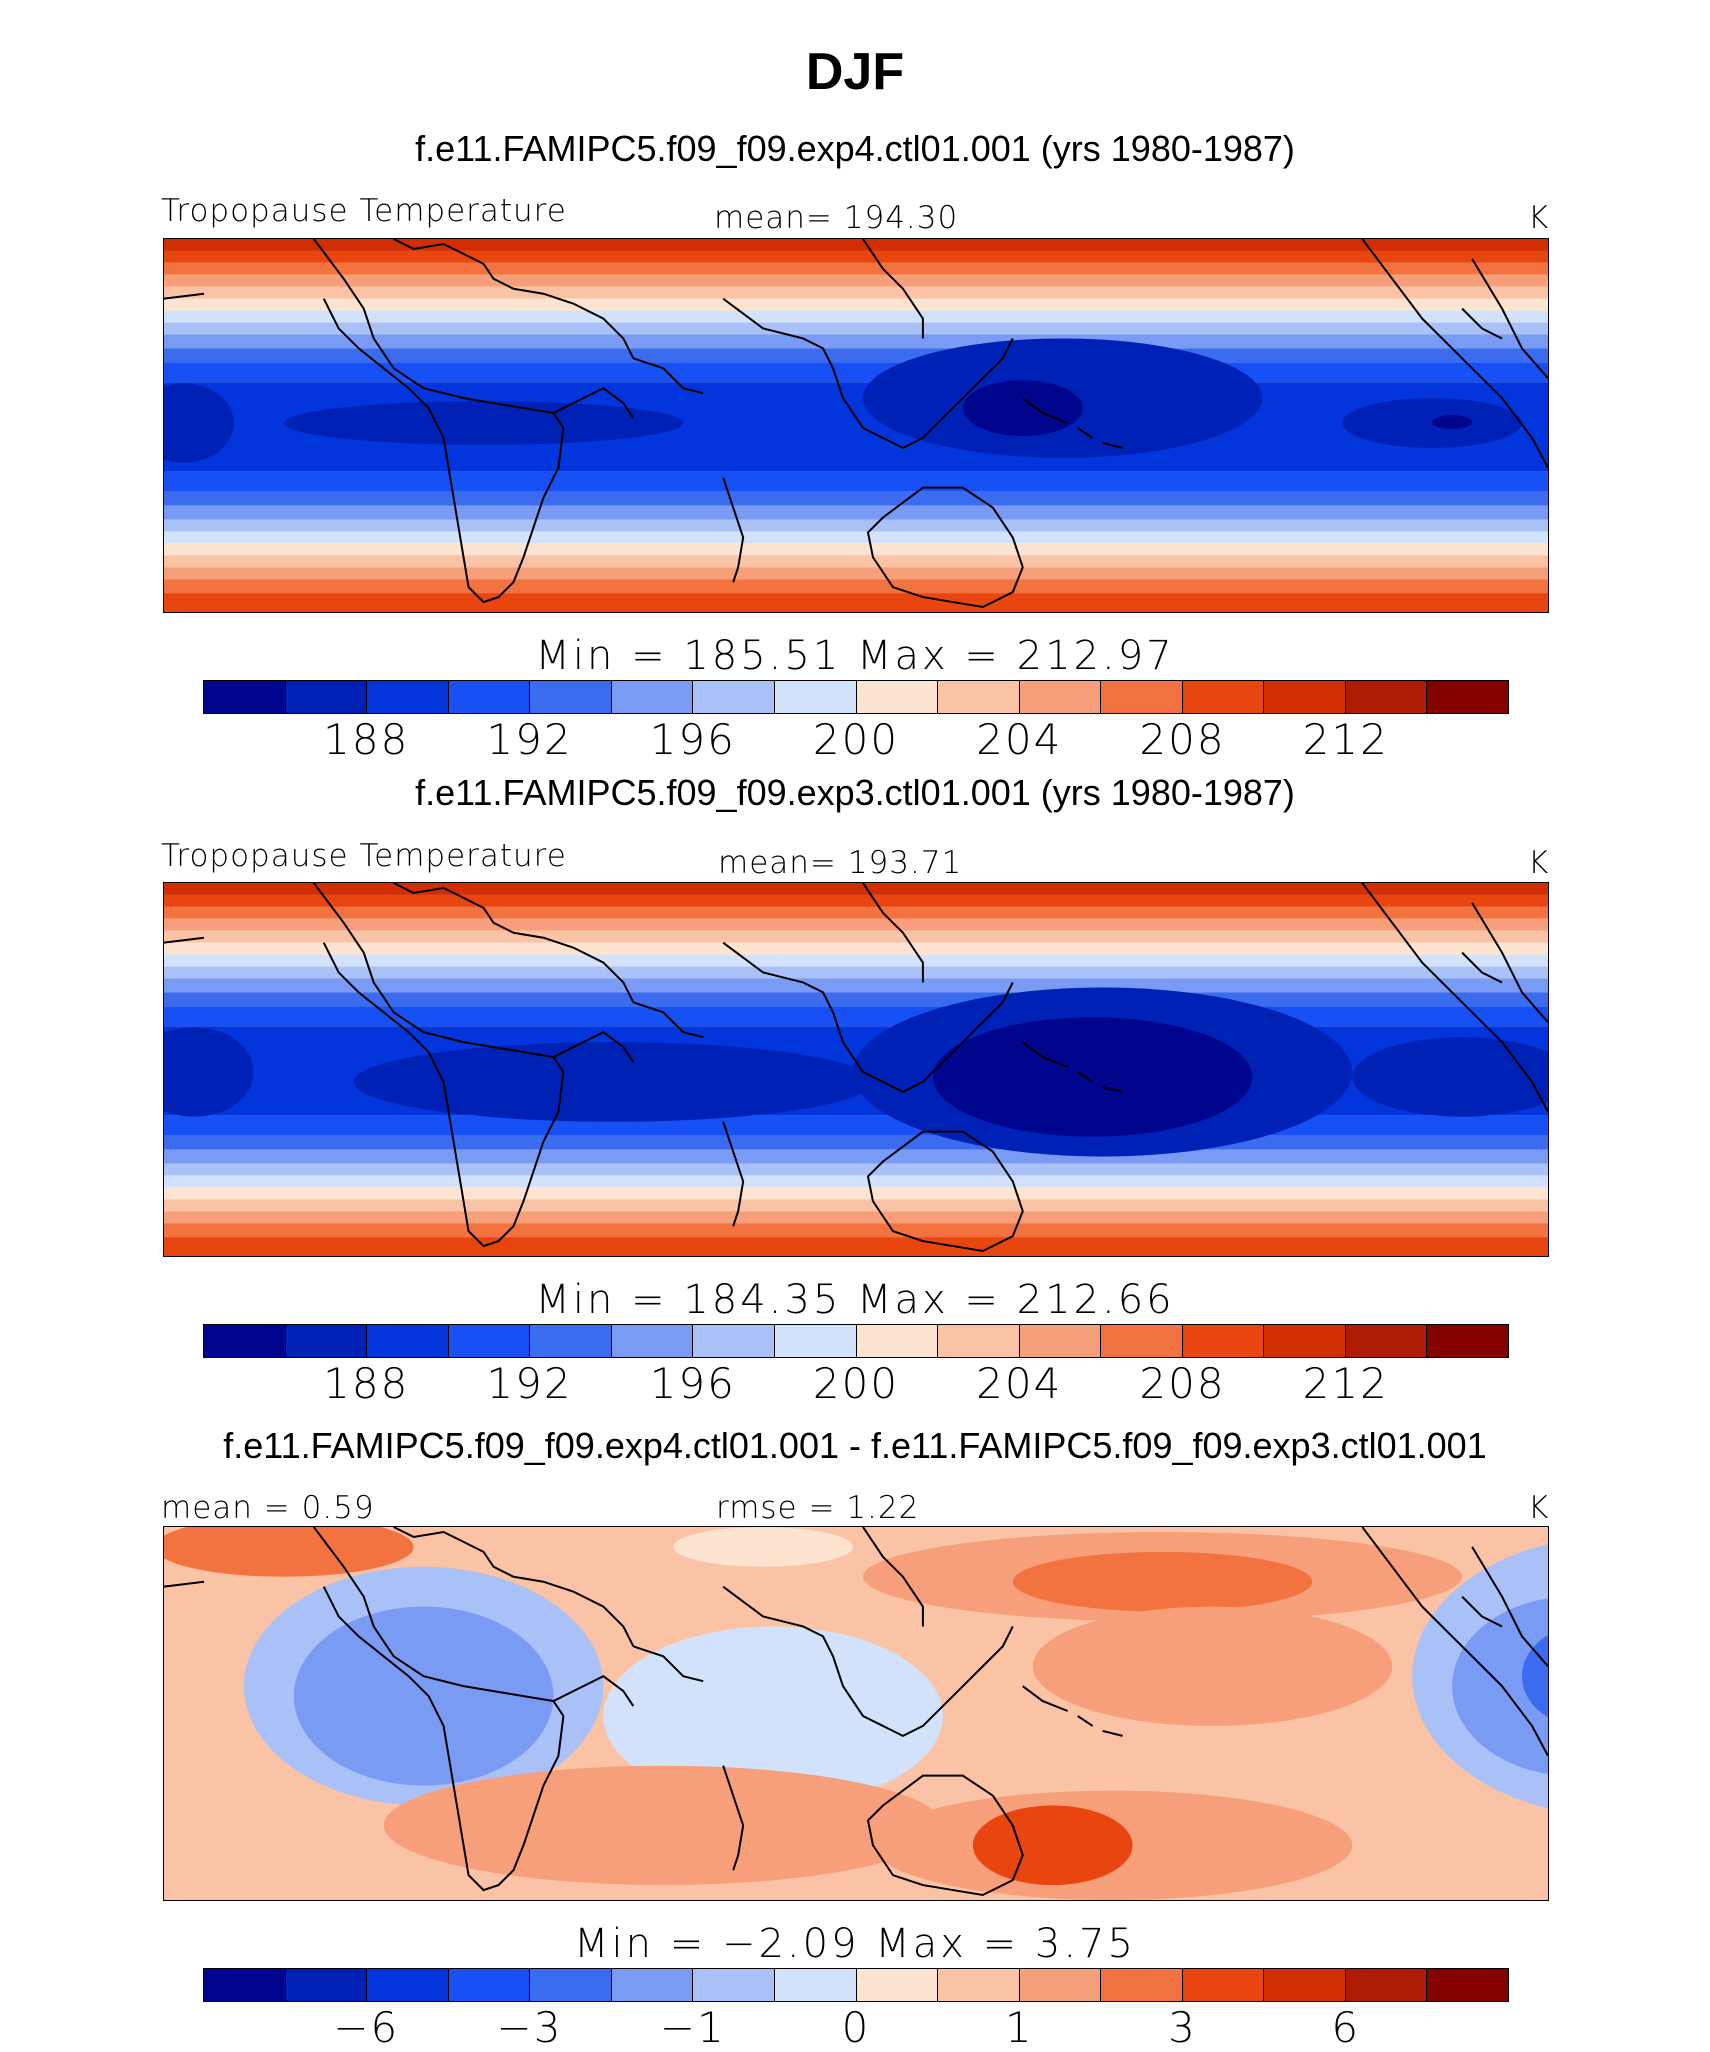  I want to click on colorbar-tick-label: −6, so click(366, 2027).